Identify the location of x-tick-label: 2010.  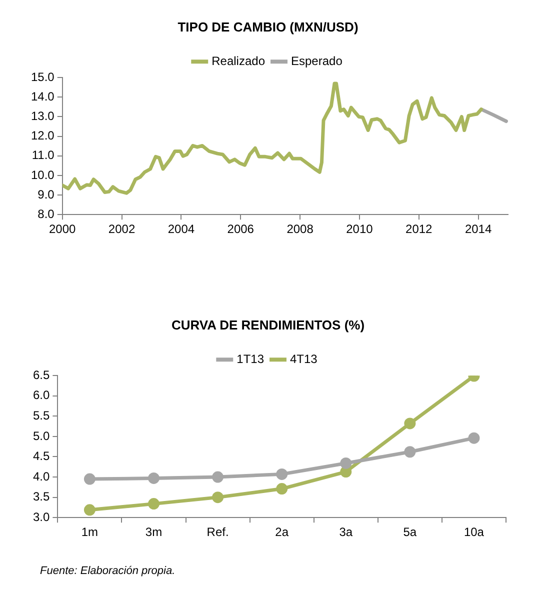
(360, 229).